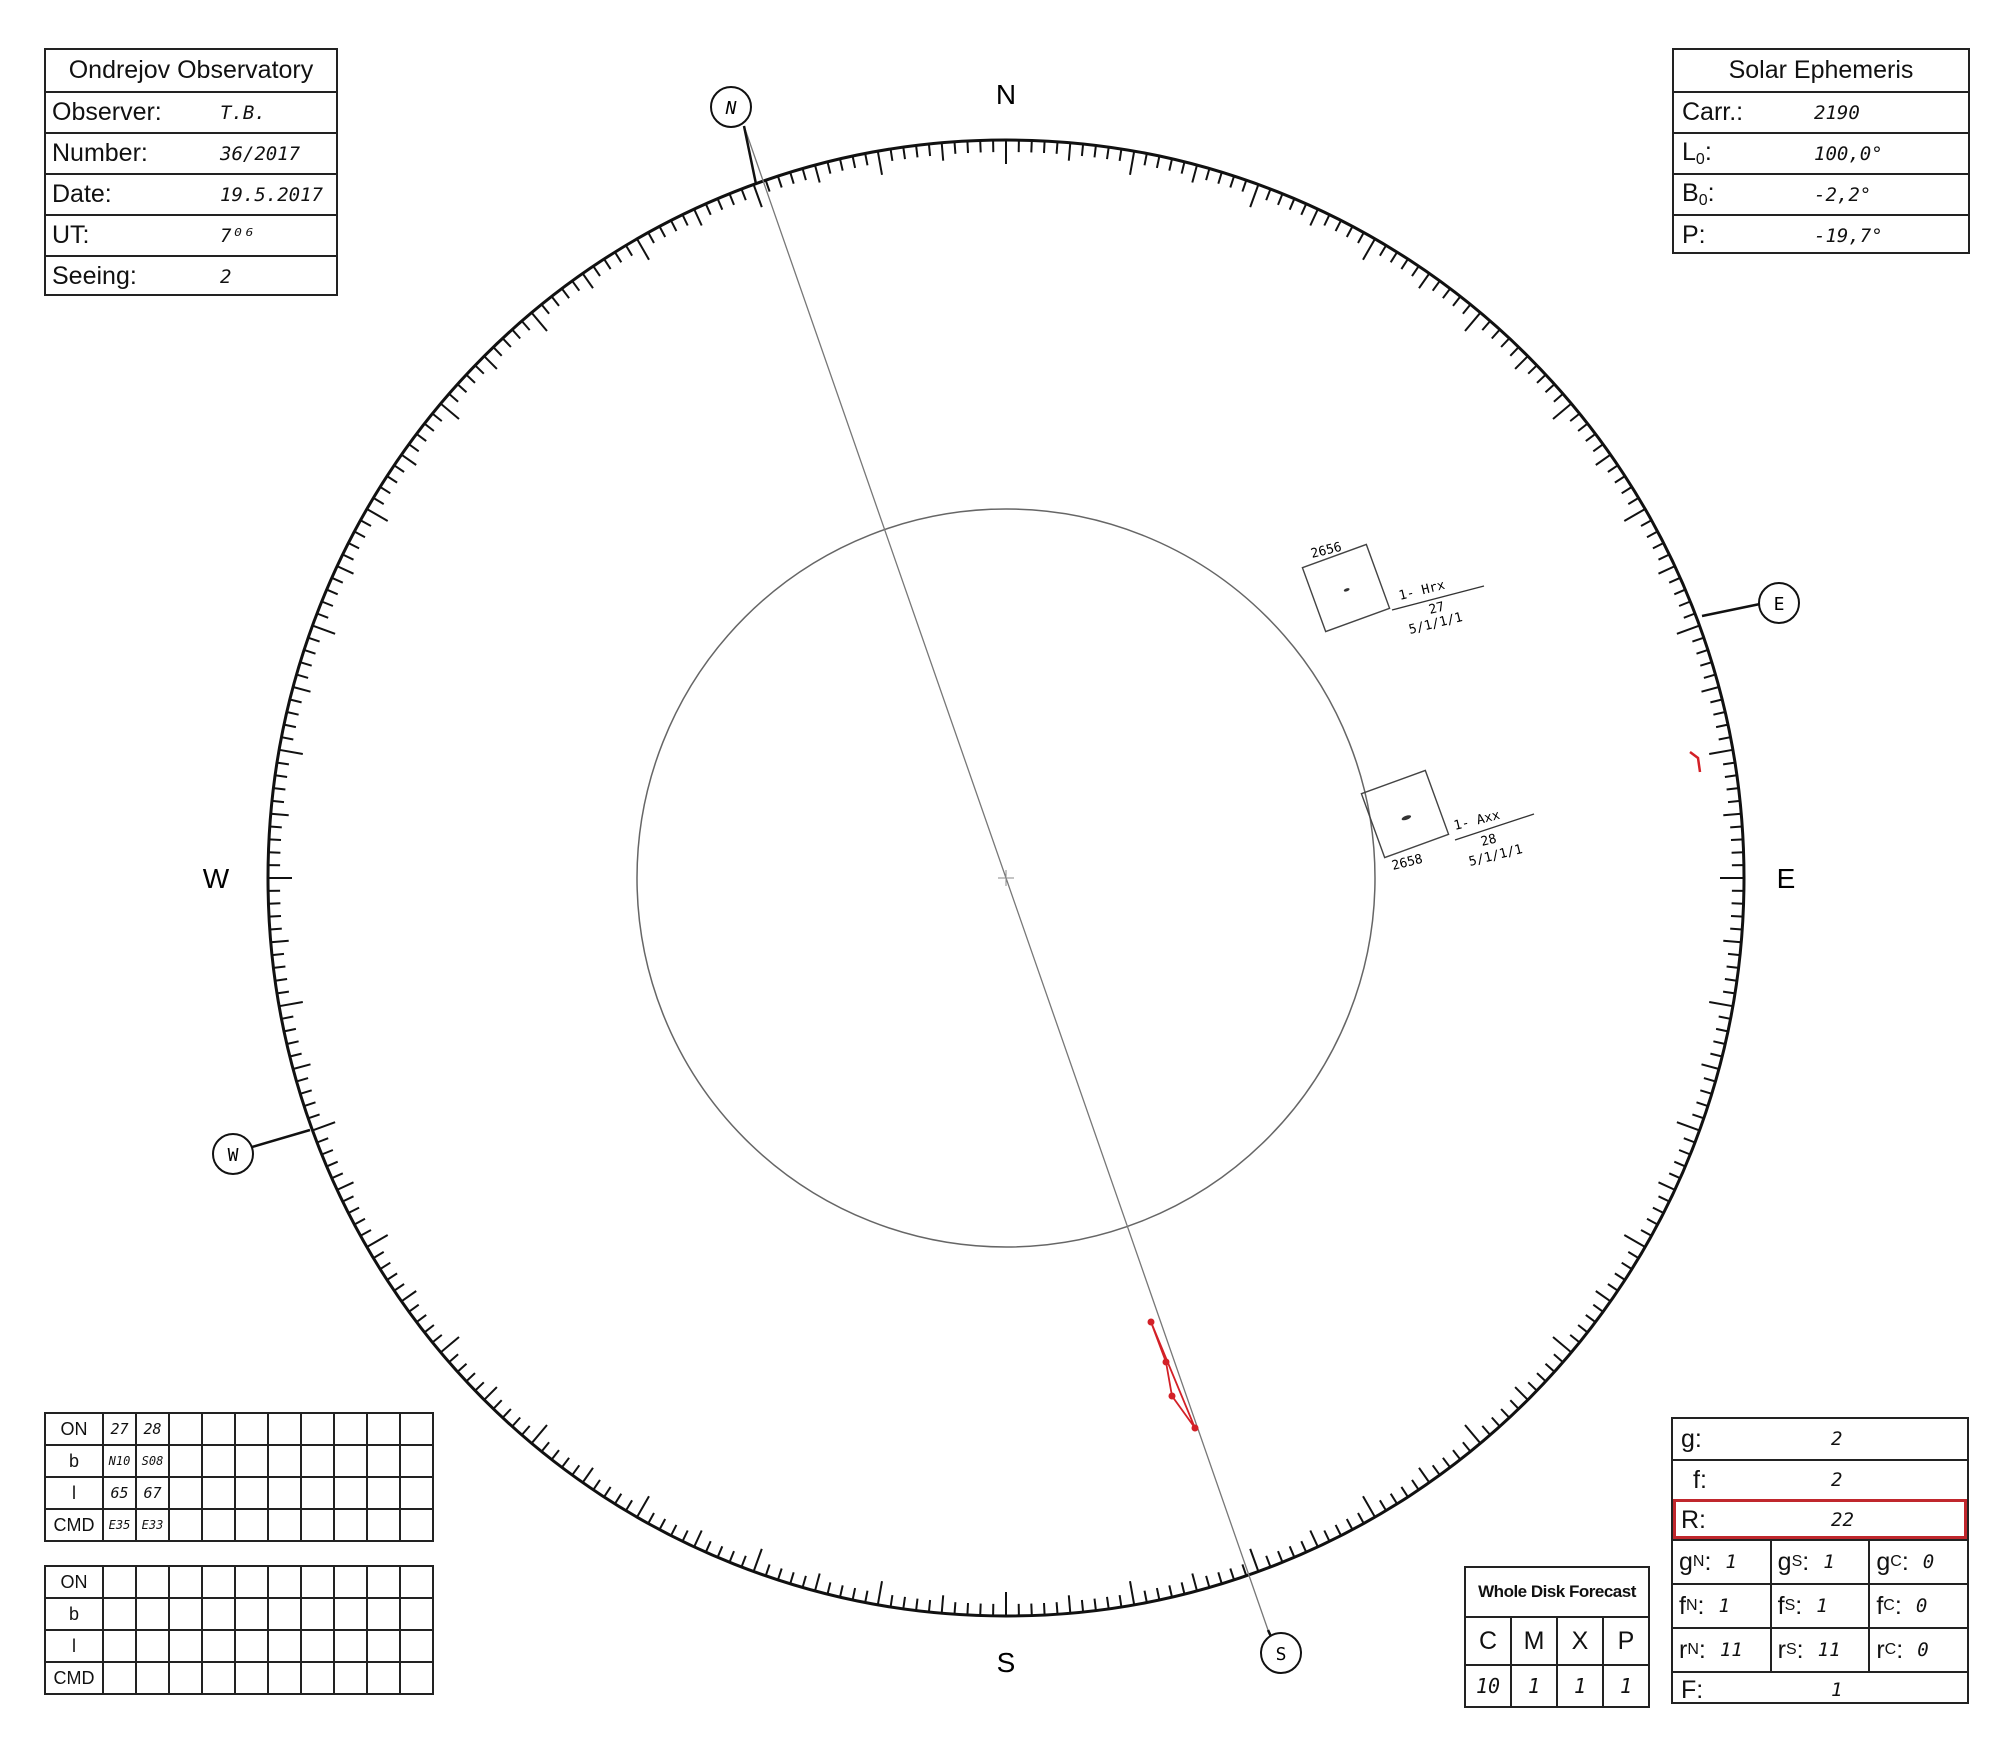 This screenshot has height=1747, width=2000. What do you see at coordinates (226, 276) in the screenshot?
I see `seeing-value: 2` at bounding box center [226, 276].